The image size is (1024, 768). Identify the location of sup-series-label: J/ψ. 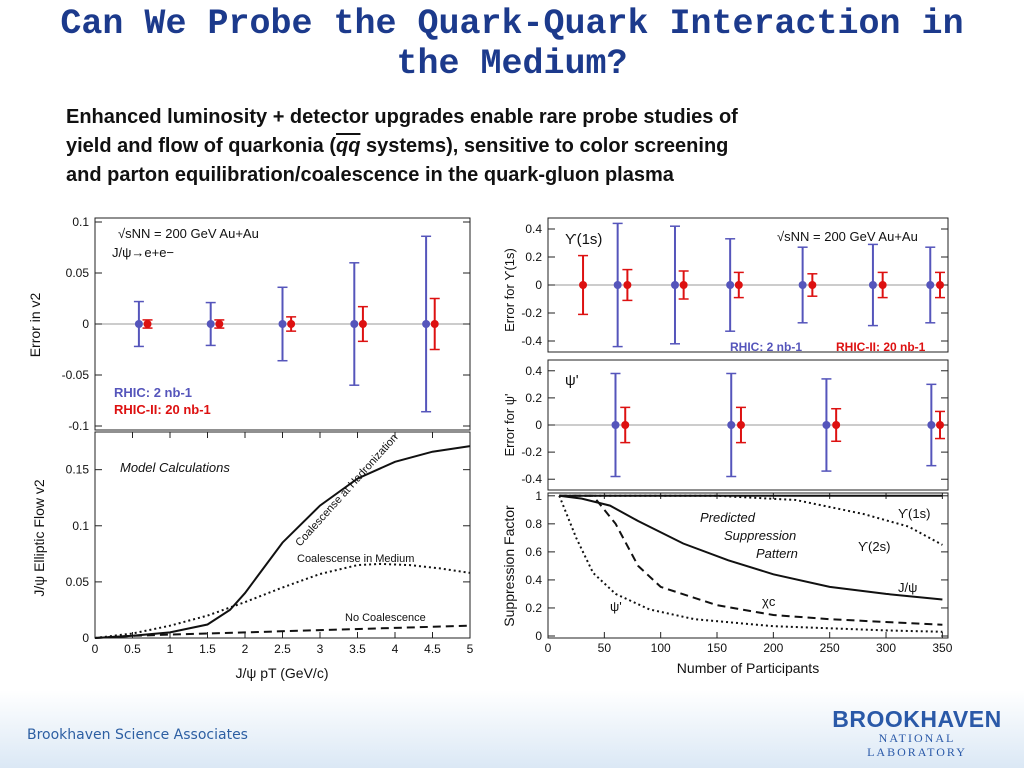
(907, 587).